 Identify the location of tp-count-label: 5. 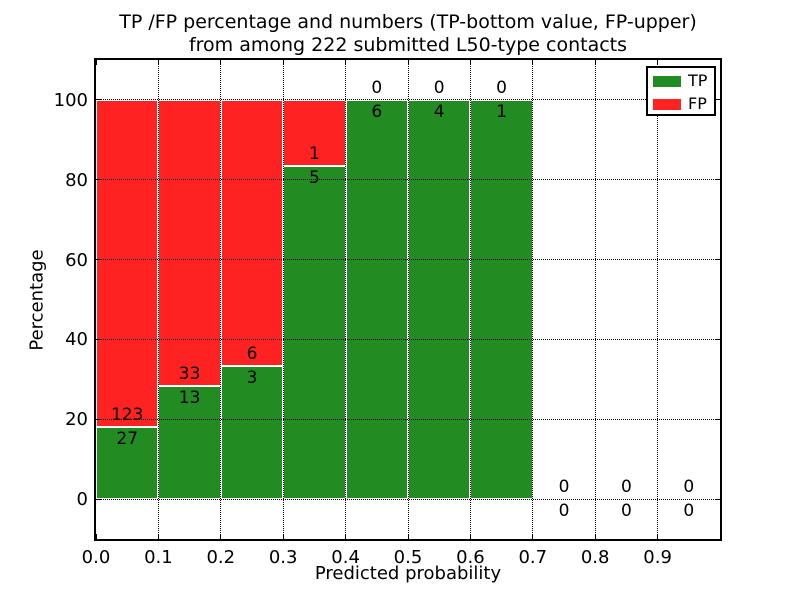
(314, 178).